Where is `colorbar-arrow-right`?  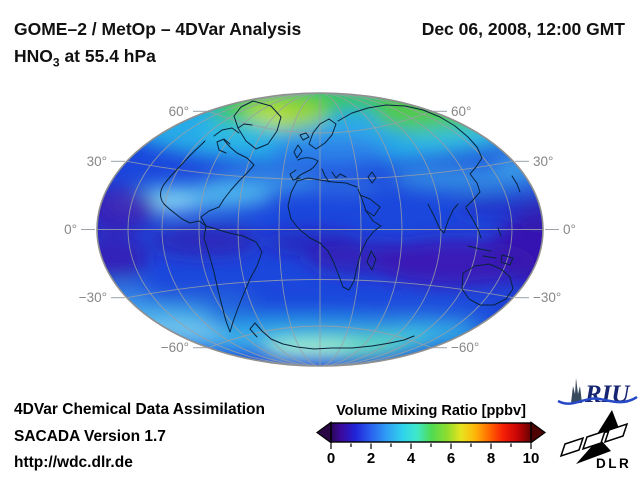
colorbar-arrow-right is located at coordinates (538, 432).